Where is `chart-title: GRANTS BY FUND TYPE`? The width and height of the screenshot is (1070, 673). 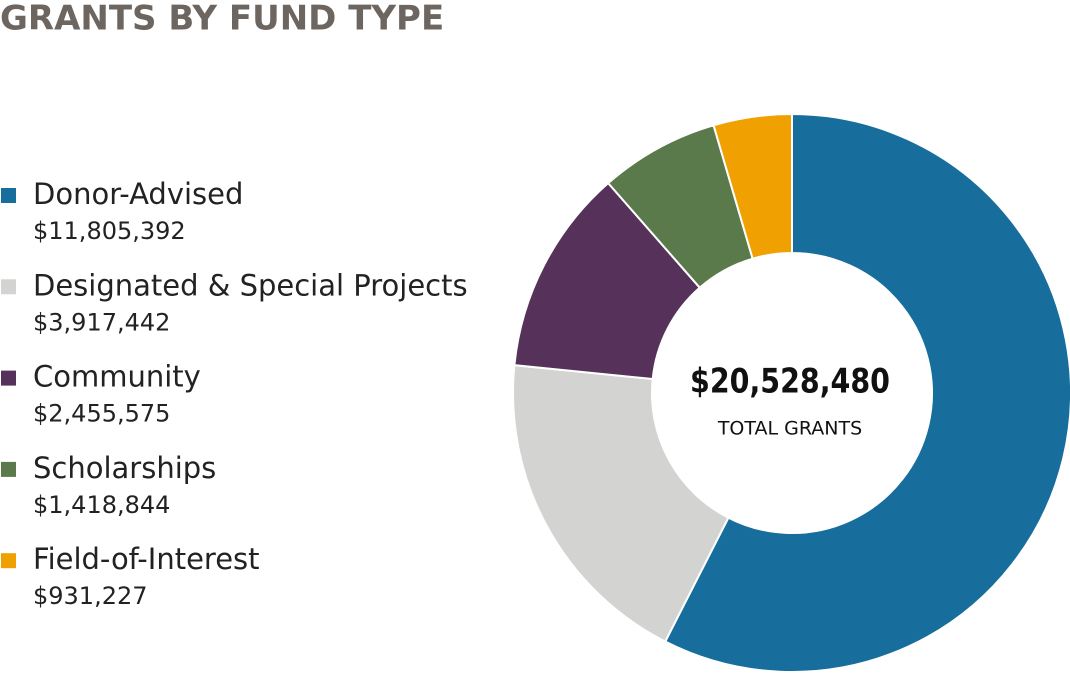
chart-title: GRANTS BY FUND TYPE is located at coordinates (222, 19).